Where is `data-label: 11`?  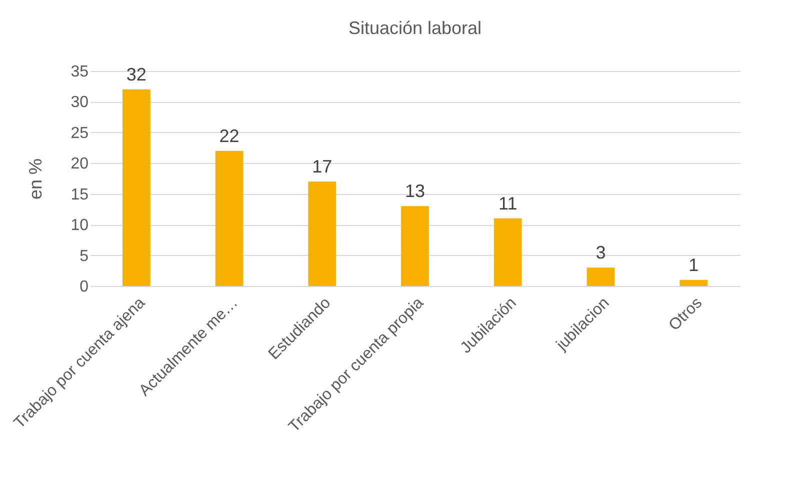
data-label: 11 is located at coordinates (508, 203).